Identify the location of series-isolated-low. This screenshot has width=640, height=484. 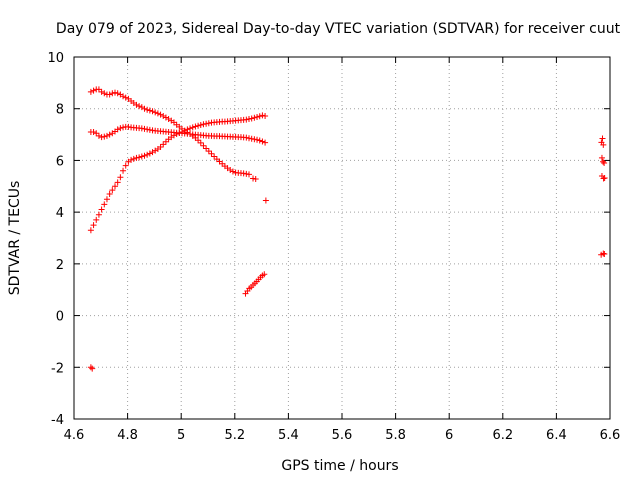
(91, 368).